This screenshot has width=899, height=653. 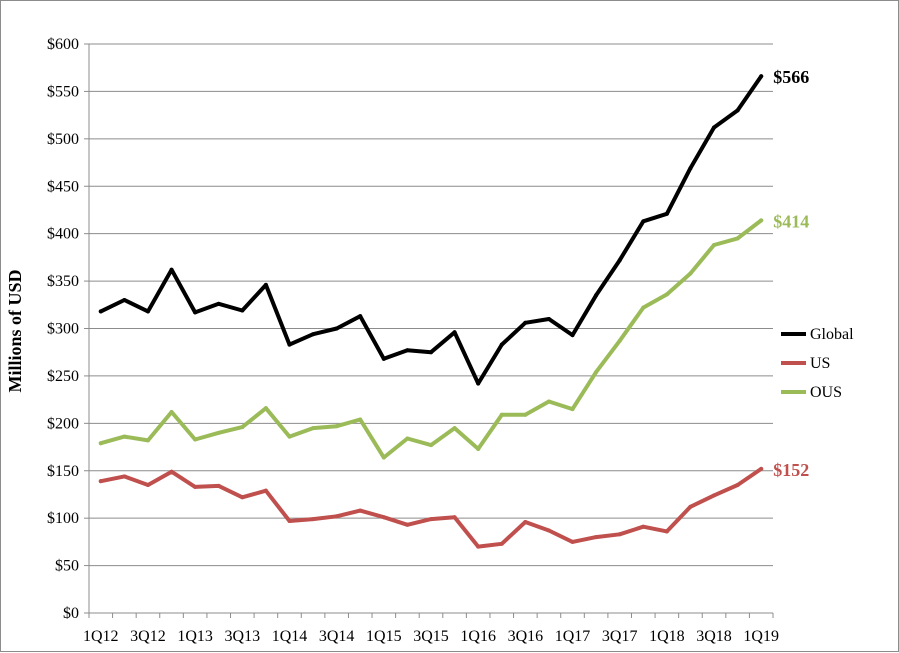 I want to click on legend-label-us: US, so click(x=820, y=363).